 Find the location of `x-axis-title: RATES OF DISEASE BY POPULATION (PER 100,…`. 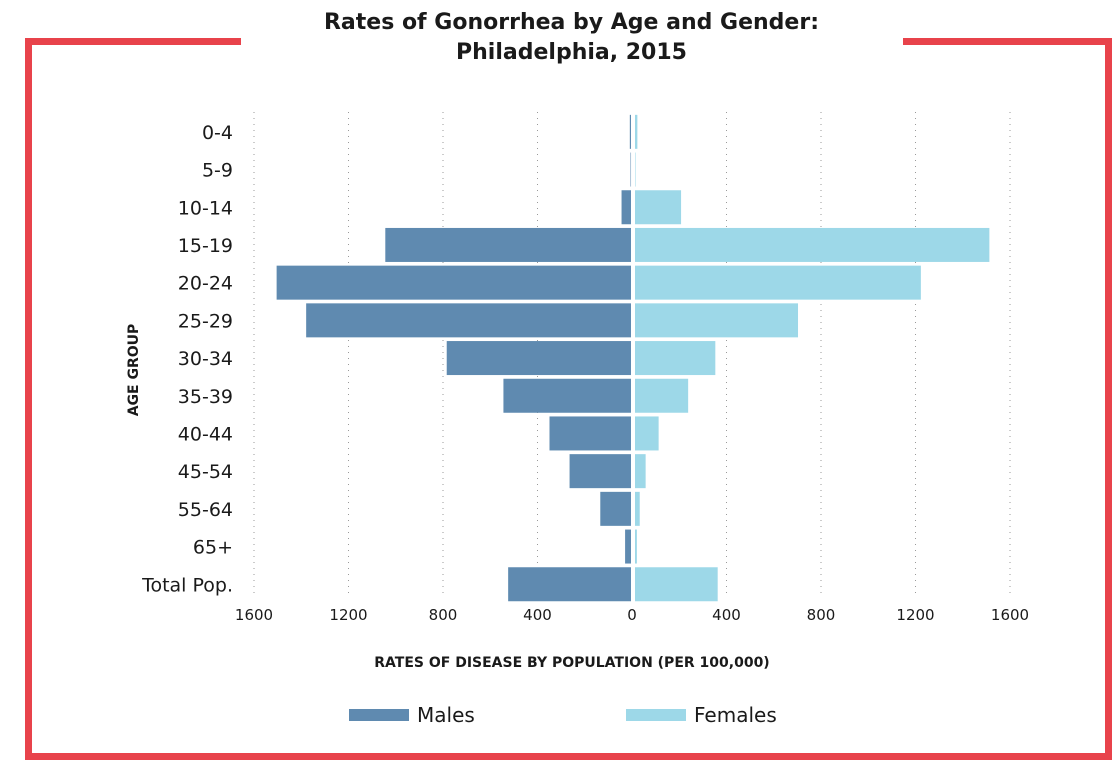

x-axis-title: RATES OF DISEASE BY POPULATION (PER 100,… is located at coordinates (571, 663).